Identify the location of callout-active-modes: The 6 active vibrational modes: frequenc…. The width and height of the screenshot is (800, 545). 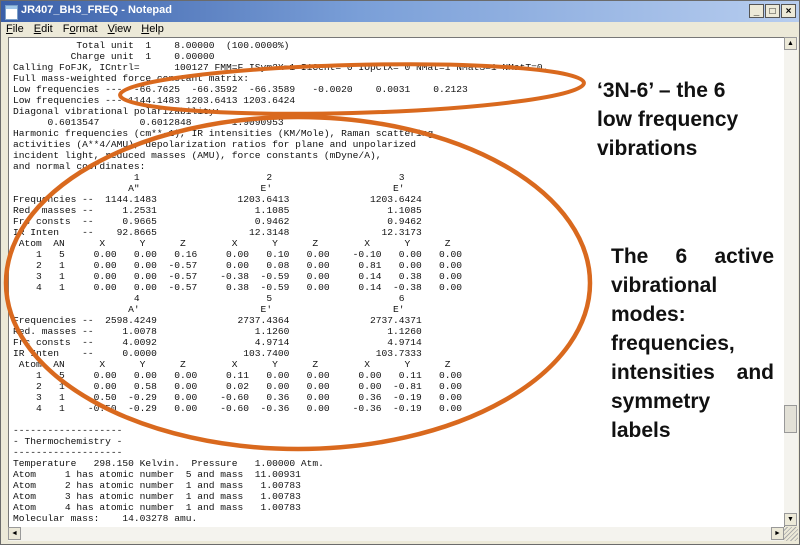
(692, 343).